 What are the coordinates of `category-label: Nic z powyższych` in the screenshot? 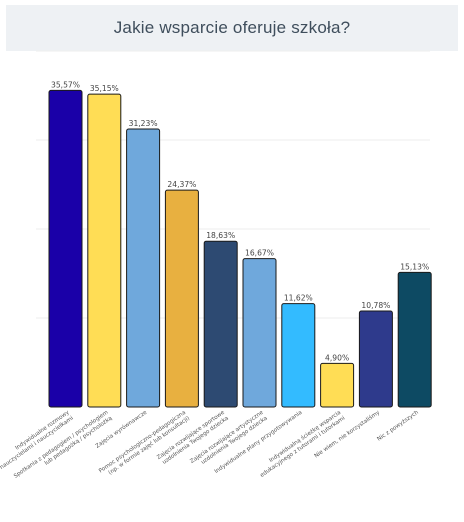 It's located at (398, 425).